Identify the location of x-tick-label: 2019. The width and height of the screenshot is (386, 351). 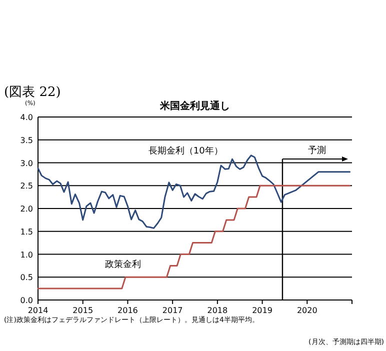
(262, 310).